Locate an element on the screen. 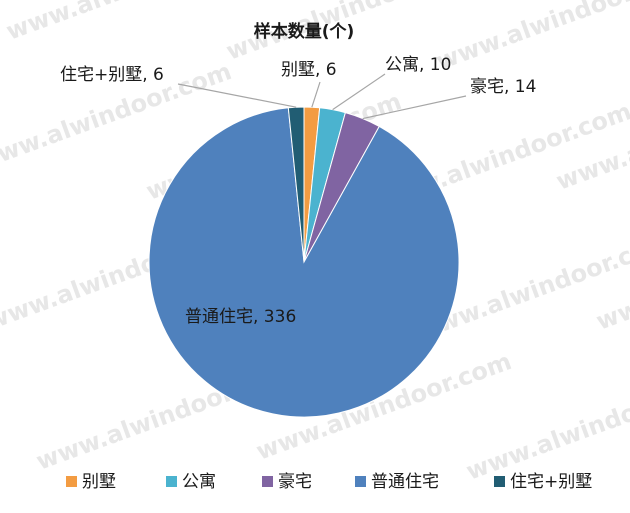 Image resolution: width=630 pixels, height=513 pixels. legend-label: 别墅 is located at coordinates (99, 482).